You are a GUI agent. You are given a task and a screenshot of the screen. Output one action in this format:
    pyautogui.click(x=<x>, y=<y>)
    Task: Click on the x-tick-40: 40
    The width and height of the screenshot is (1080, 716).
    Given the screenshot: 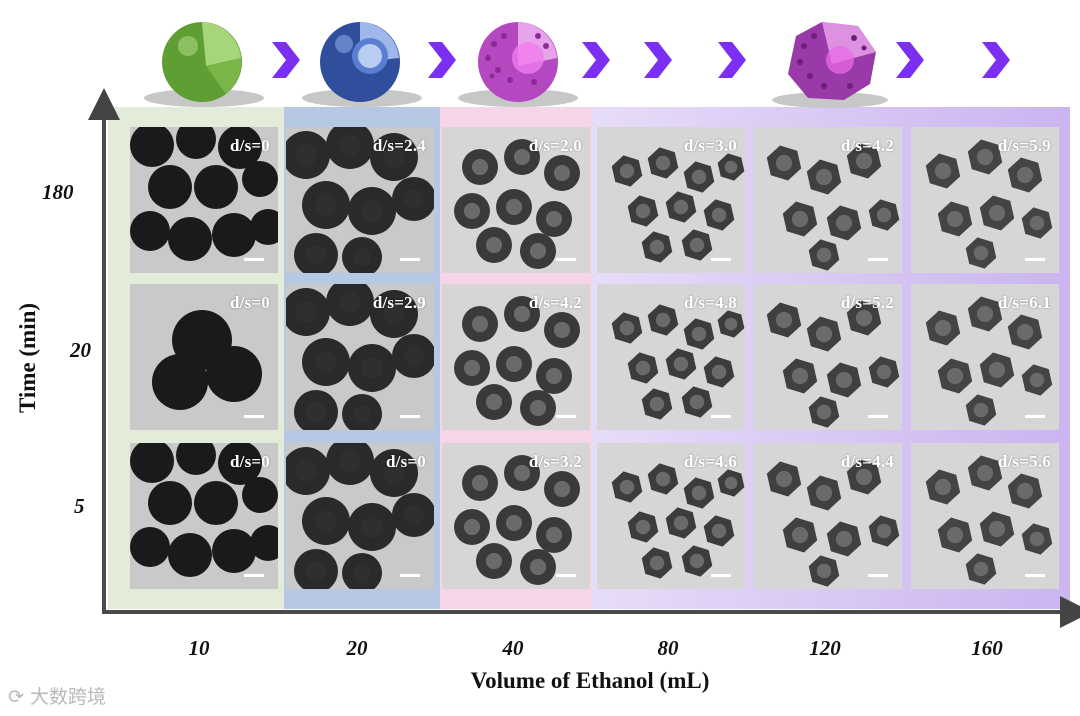 What is the action you would take?
    pyautogui.click(x=513, y=648)
    